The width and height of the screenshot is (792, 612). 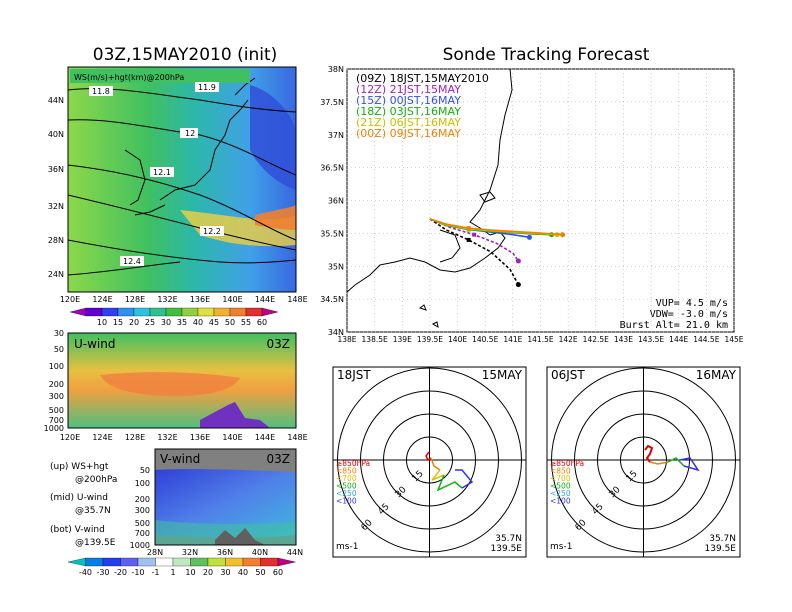 I want to click on colorbar-label: 50, so click(x=260, y=572).